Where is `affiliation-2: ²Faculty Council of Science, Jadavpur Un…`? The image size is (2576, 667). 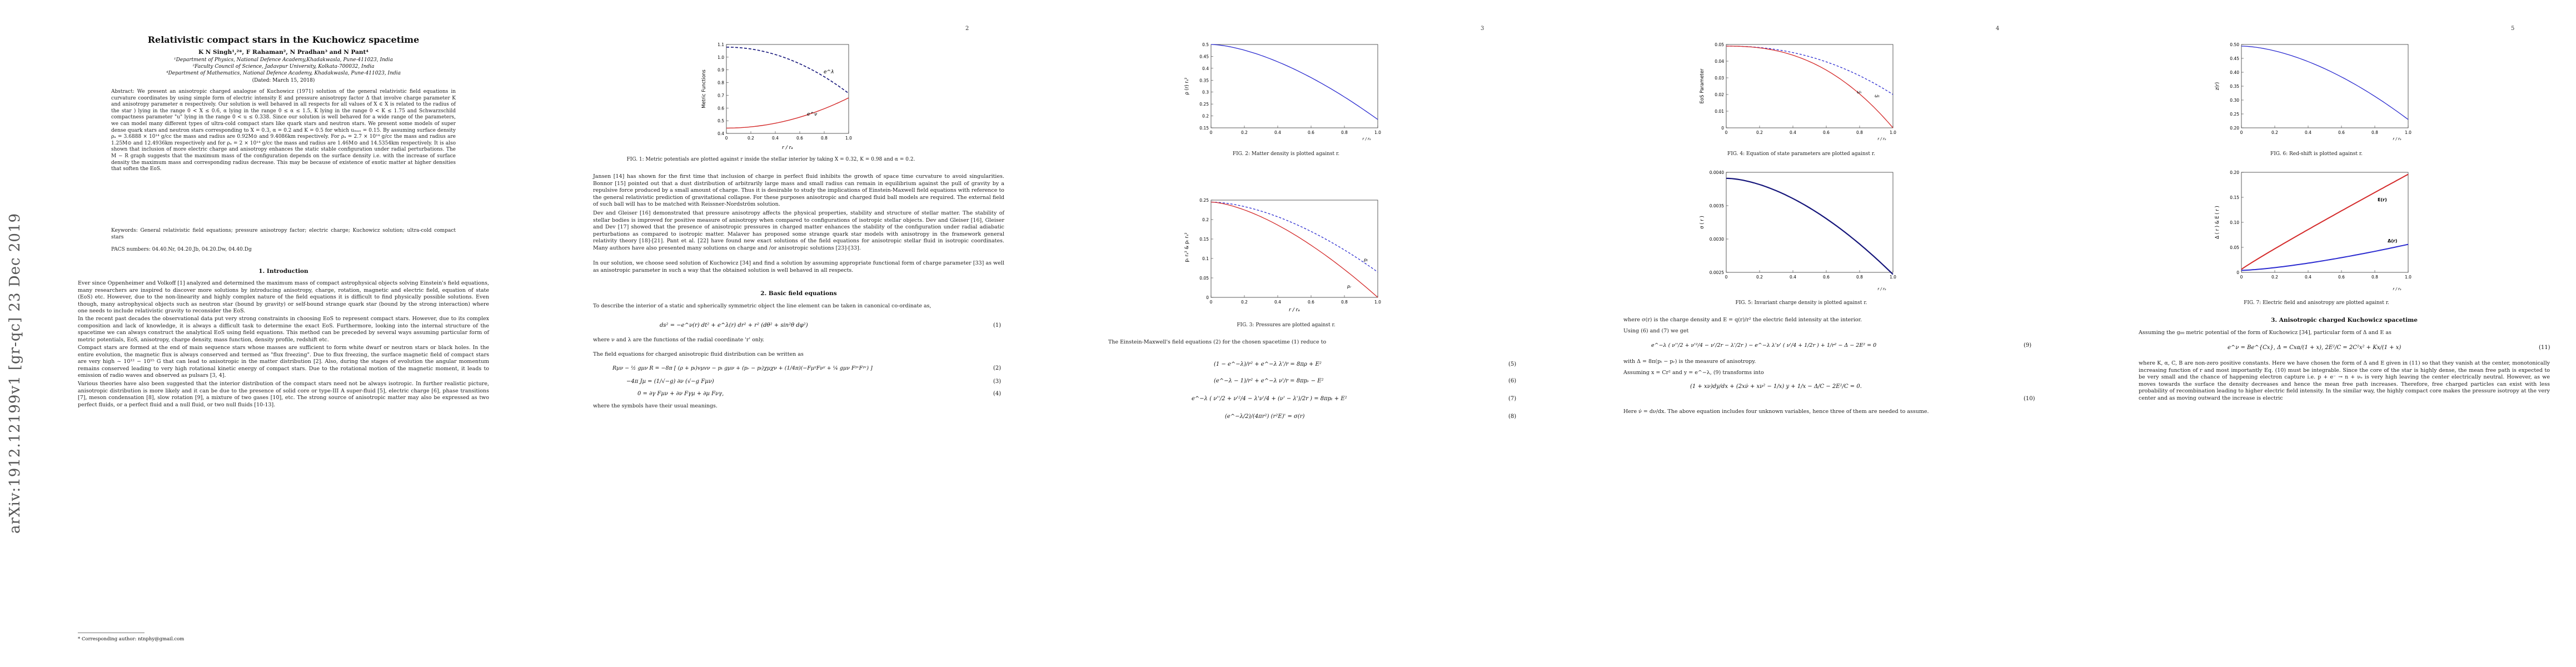
affiliation-2: ²Faculty Council of Science, Jadavpur Un… is located at coordinates (283, 66).